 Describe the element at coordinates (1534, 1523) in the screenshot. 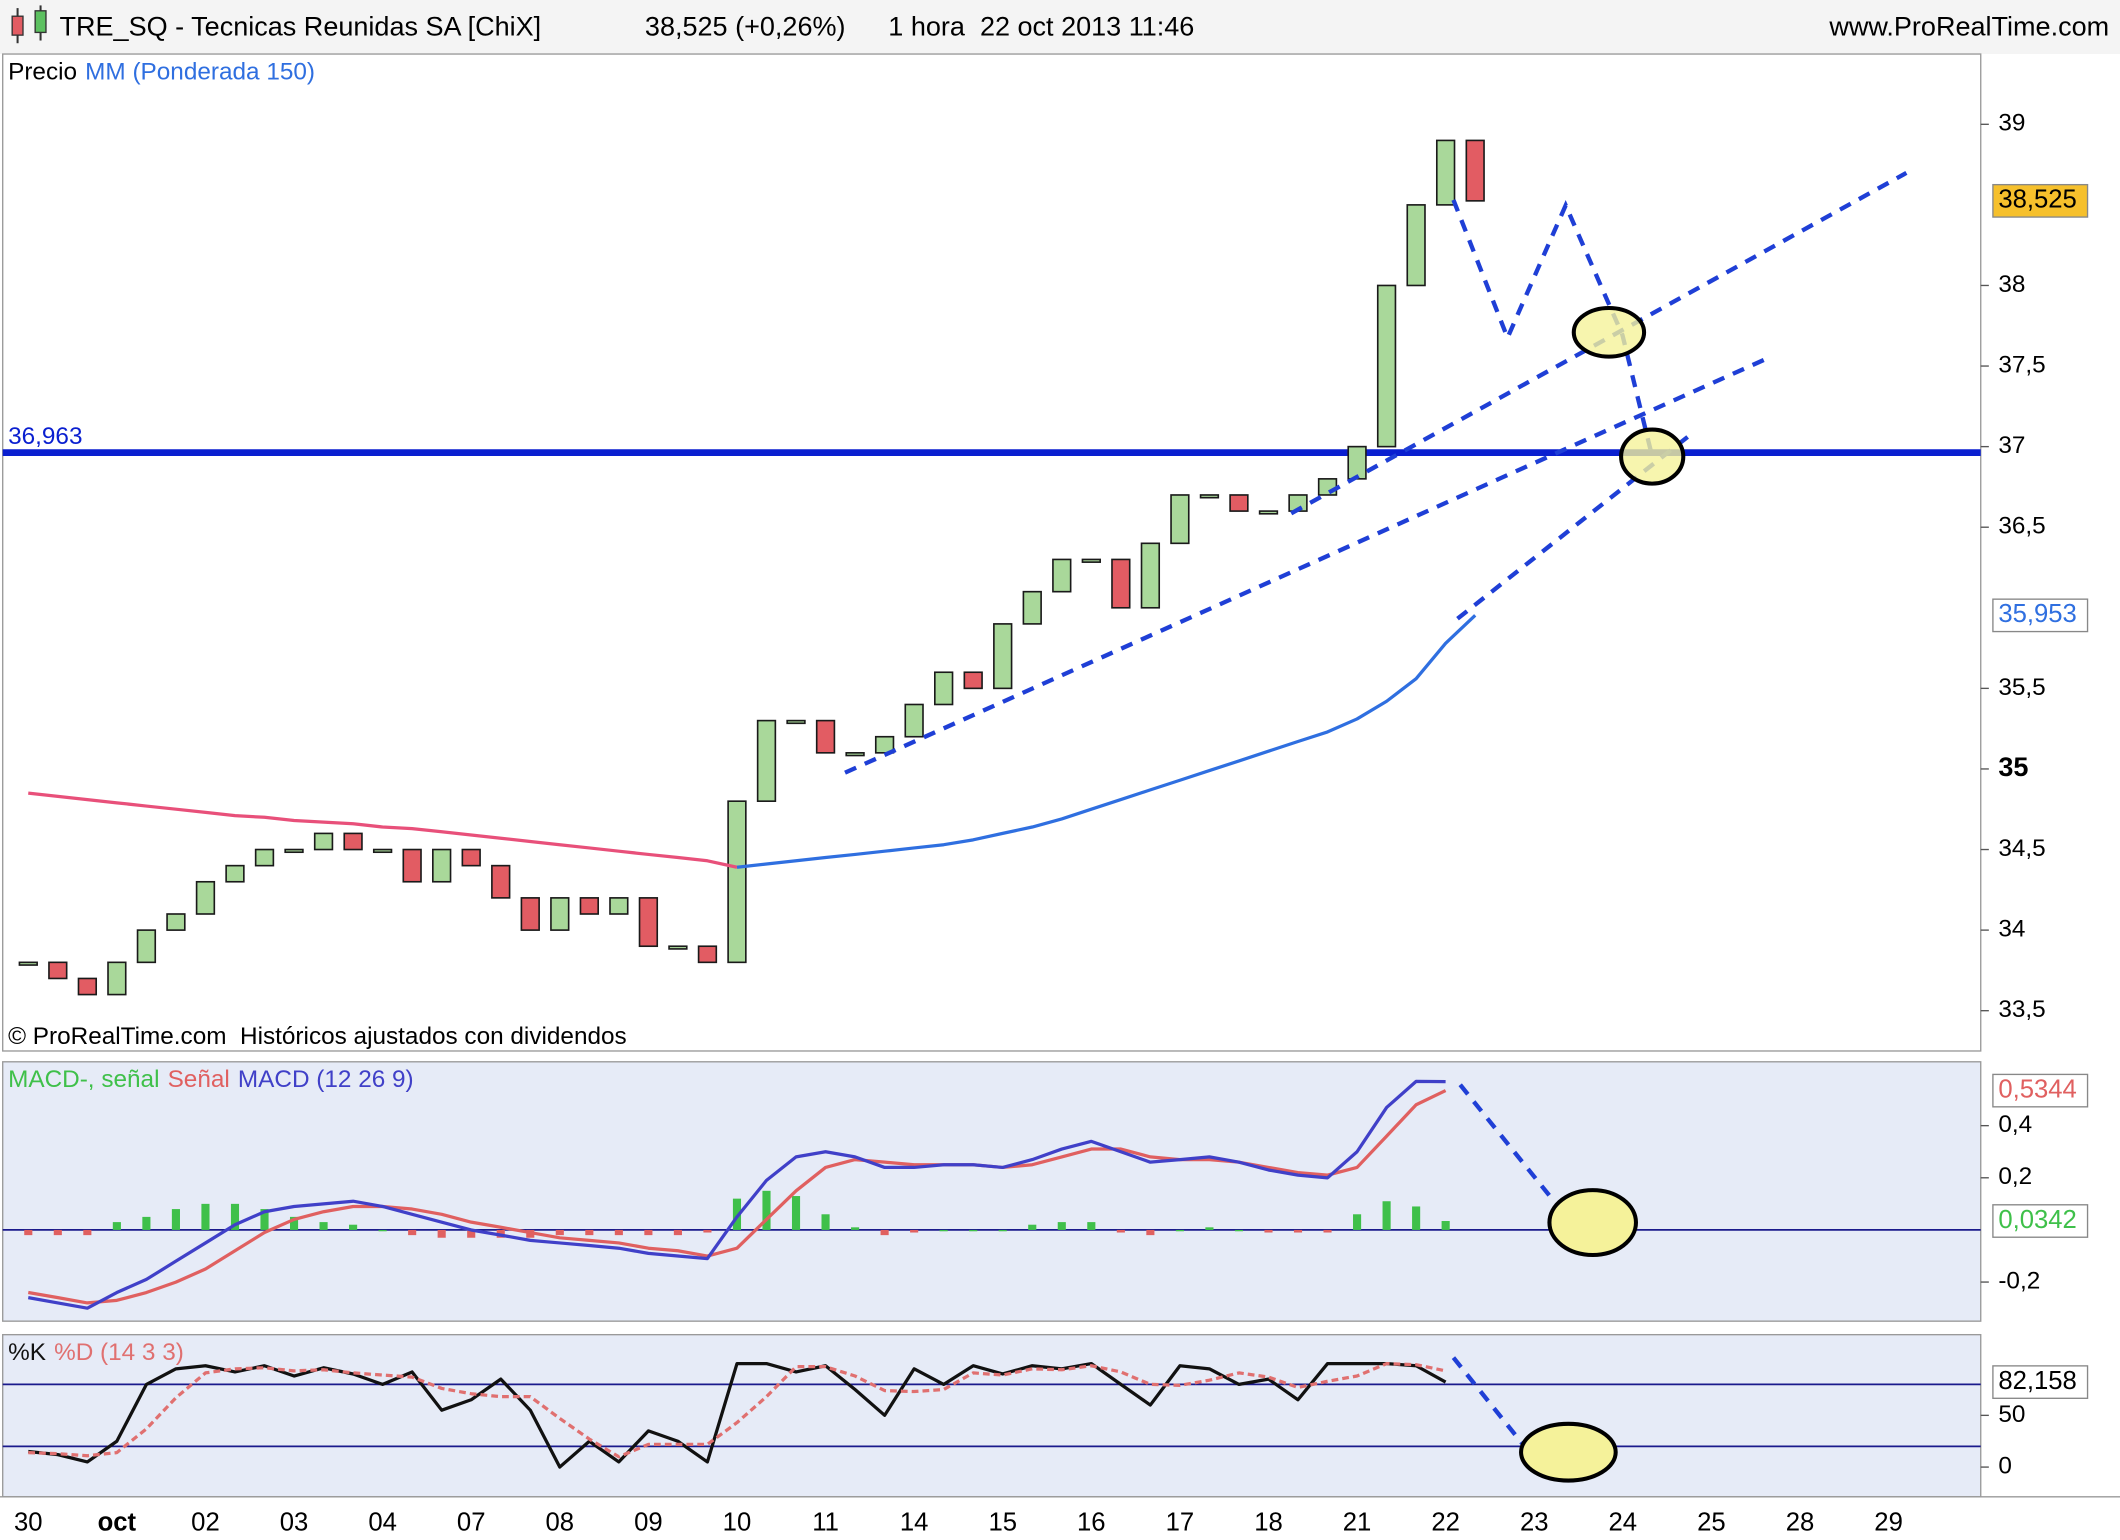

I see `x-tick-label: 23` at that location.